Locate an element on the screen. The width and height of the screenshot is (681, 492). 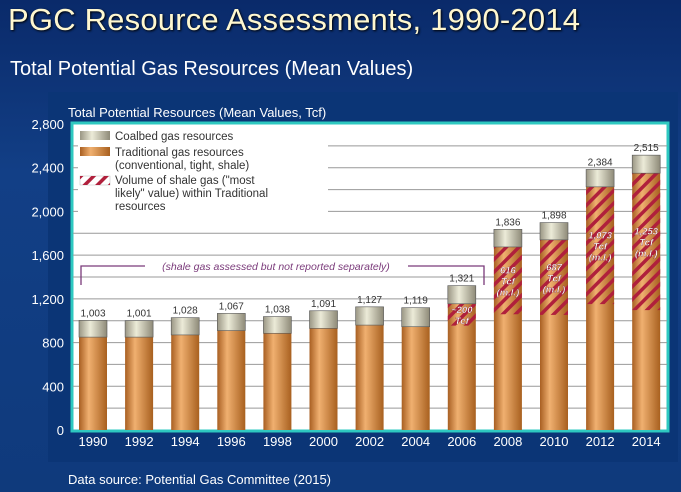
total-label: 1,836 is located at coordinates (507, 222).